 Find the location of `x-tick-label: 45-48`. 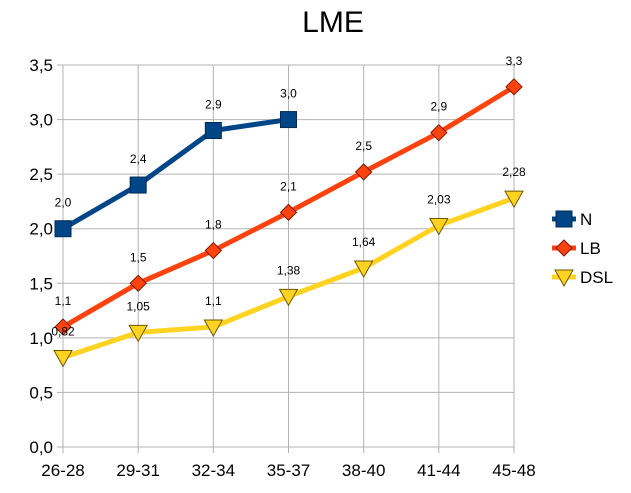

x-tick-label: 45-48 is located at coordinates (513, 470).